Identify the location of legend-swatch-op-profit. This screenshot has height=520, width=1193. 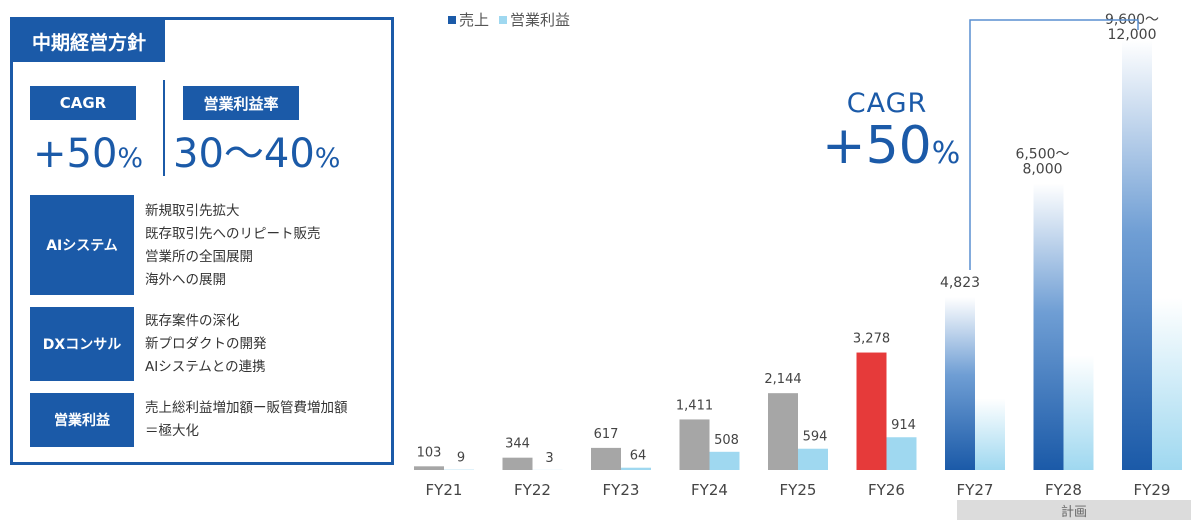
(503, 19).